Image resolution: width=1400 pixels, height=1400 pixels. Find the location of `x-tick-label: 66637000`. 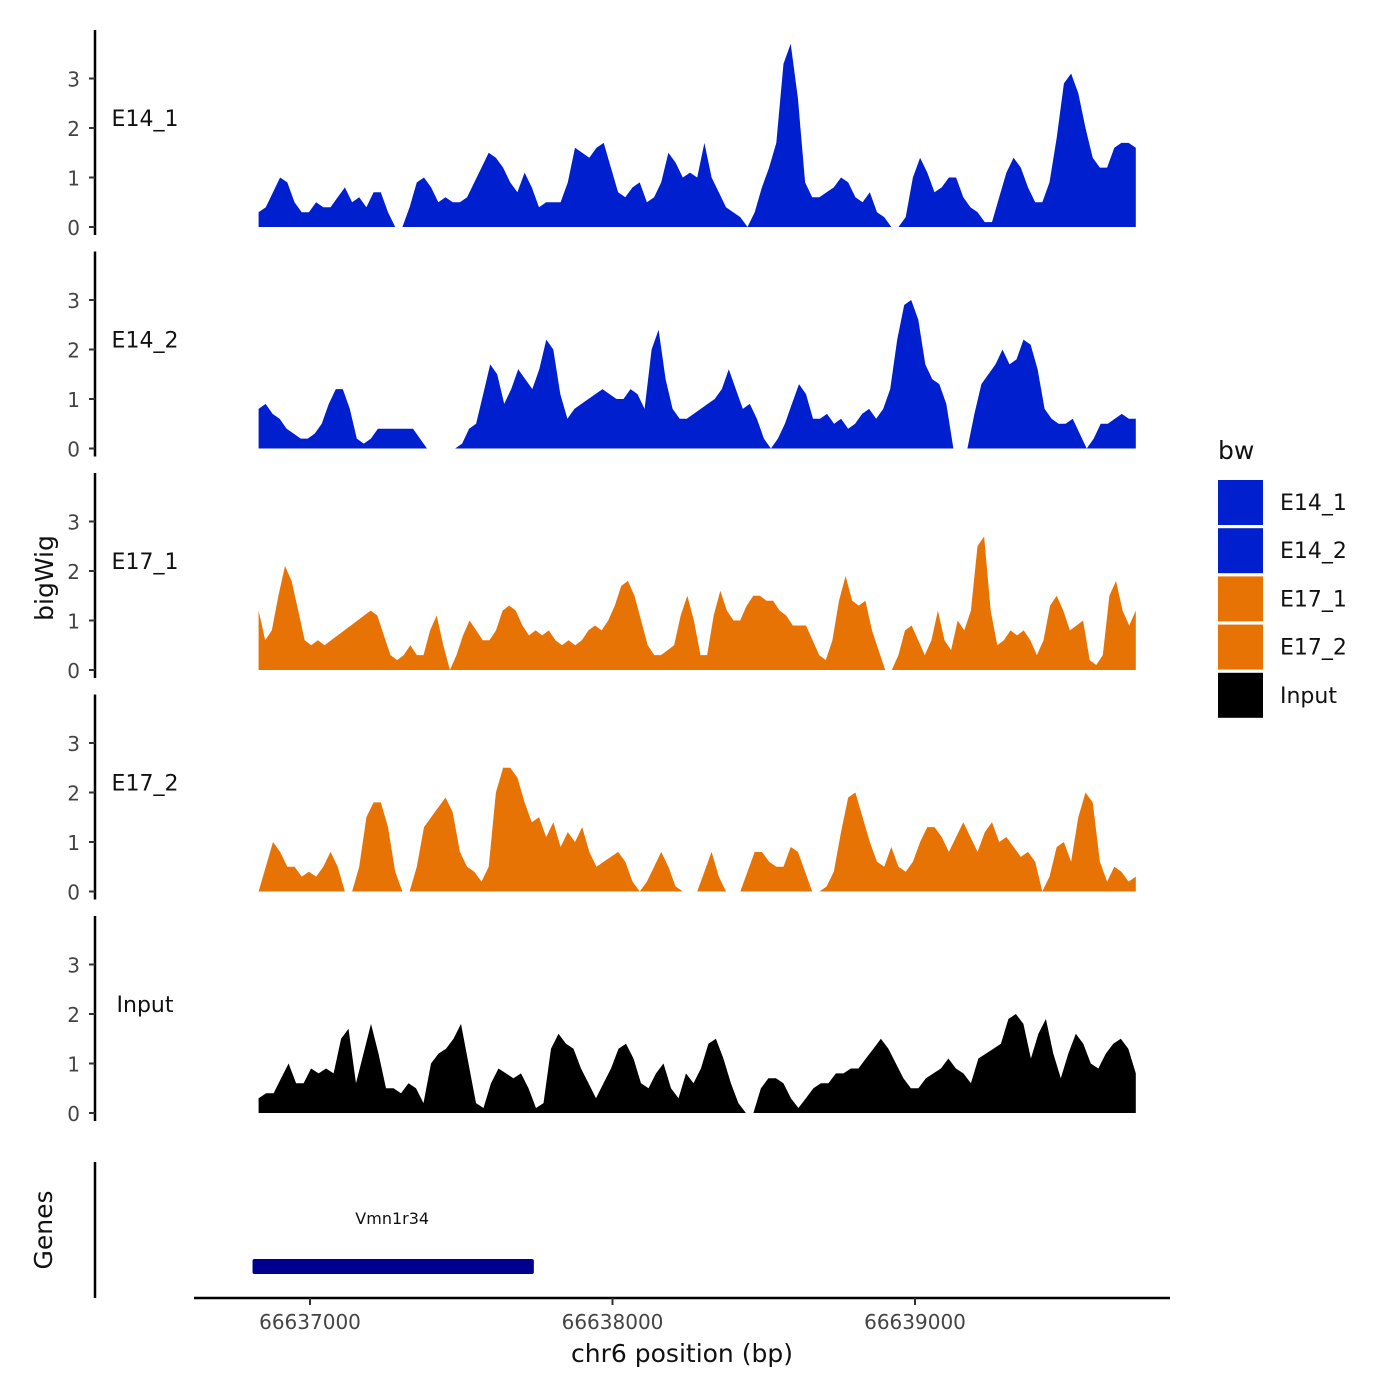

x-tick-label: 66637000 is located at coordinates (310, 1322).